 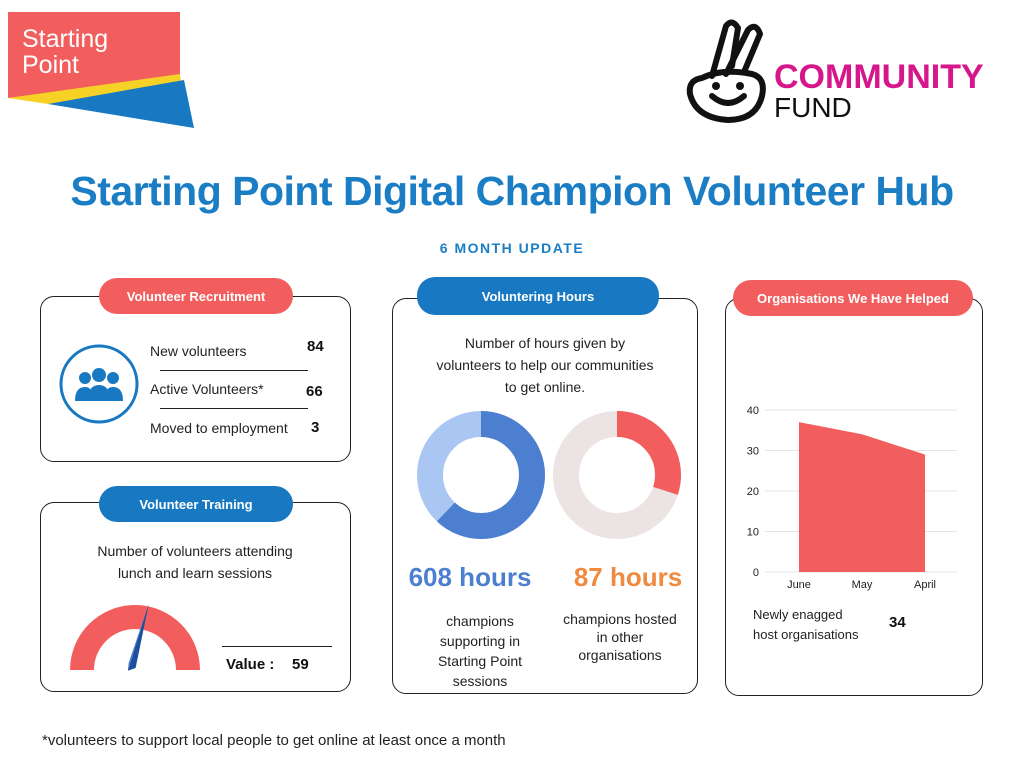 What do you see at coordinates (250, 664) in the screenshot?
I see `training-value-label: Value :` at bounding box center [250, 664].